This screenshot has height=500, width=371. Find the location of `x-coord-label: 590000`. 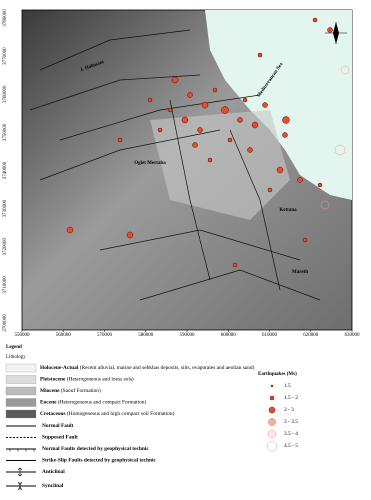

x-coord-label: 590000 is located at coordinates (188, 335).